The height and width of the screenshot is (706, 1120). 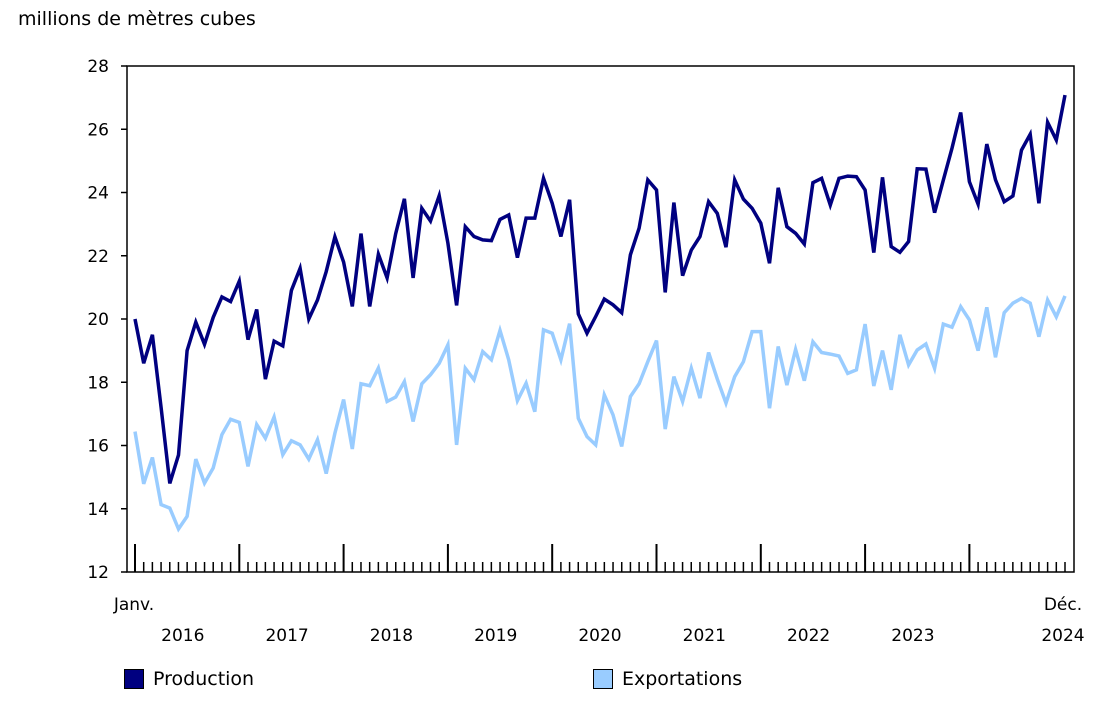 I want to click on x-start-label: Janv., so click(x=133, y=605).